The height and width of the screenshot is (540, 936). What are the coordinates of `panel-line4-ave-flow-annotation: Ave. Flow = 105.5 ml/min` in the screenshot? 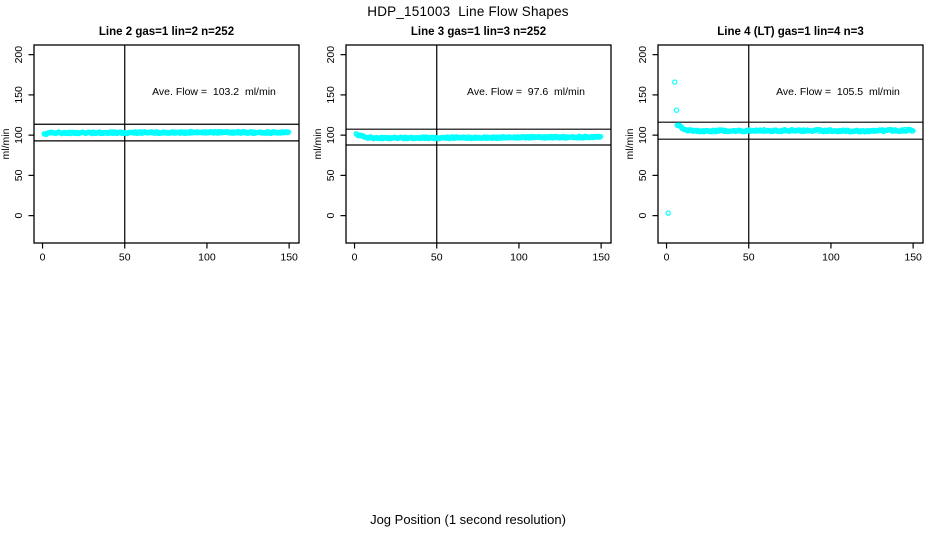 It's located at (838, 92).